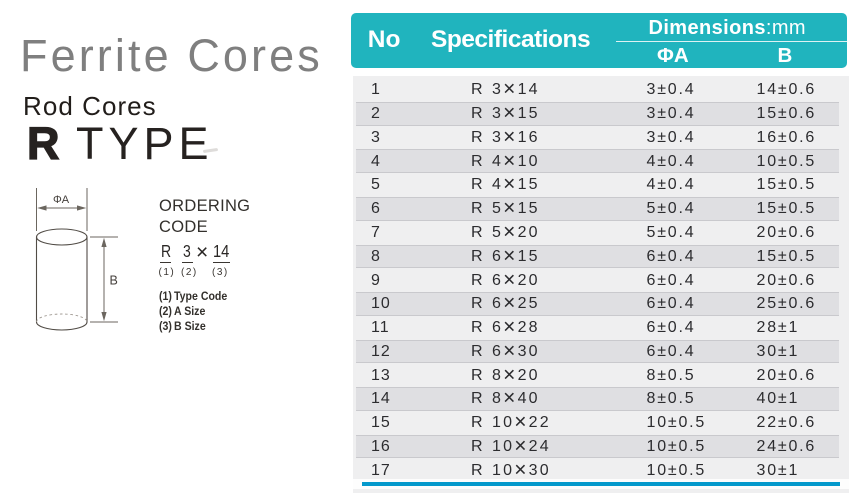 Image resolution: width=850 pixels, height=498 pixels. I want to click on svg-text: ΦA, so click(61, 200).